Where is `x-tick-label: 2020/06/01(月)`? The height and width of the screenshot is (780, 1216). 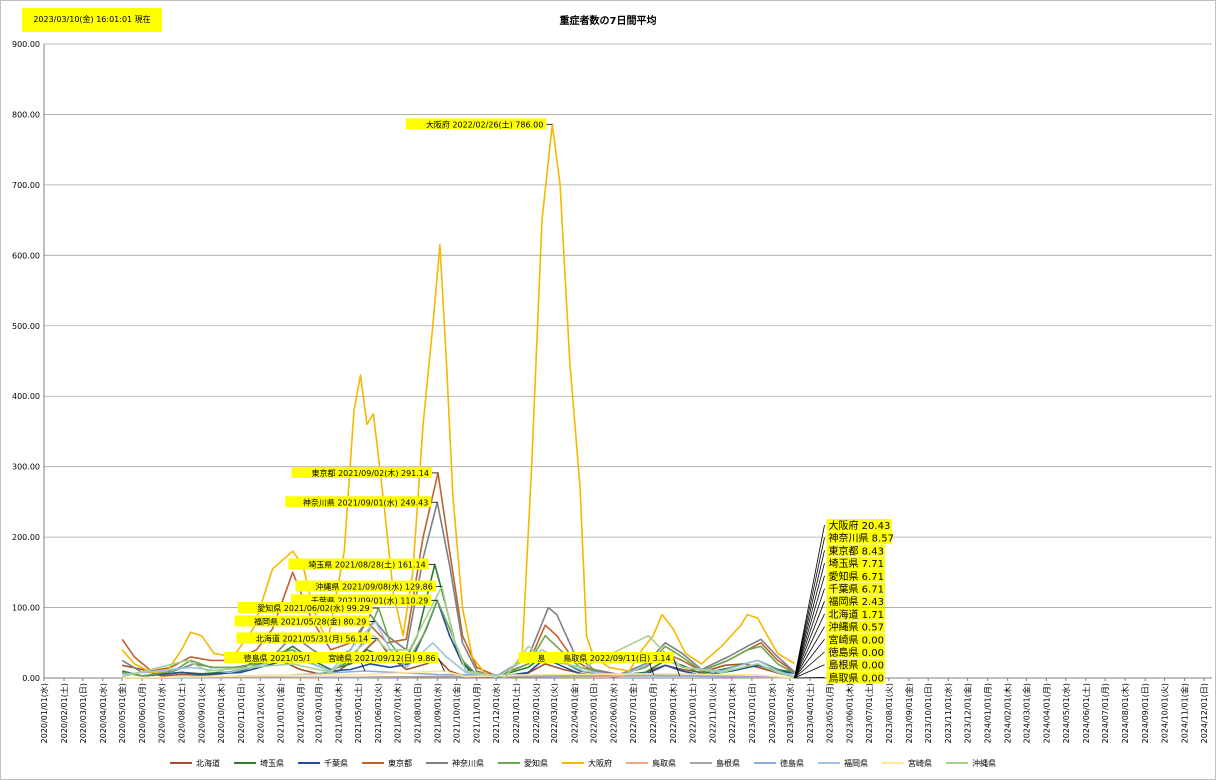
x-tick-label: 2020/06/01(月) is located at coordinates (142, 713).